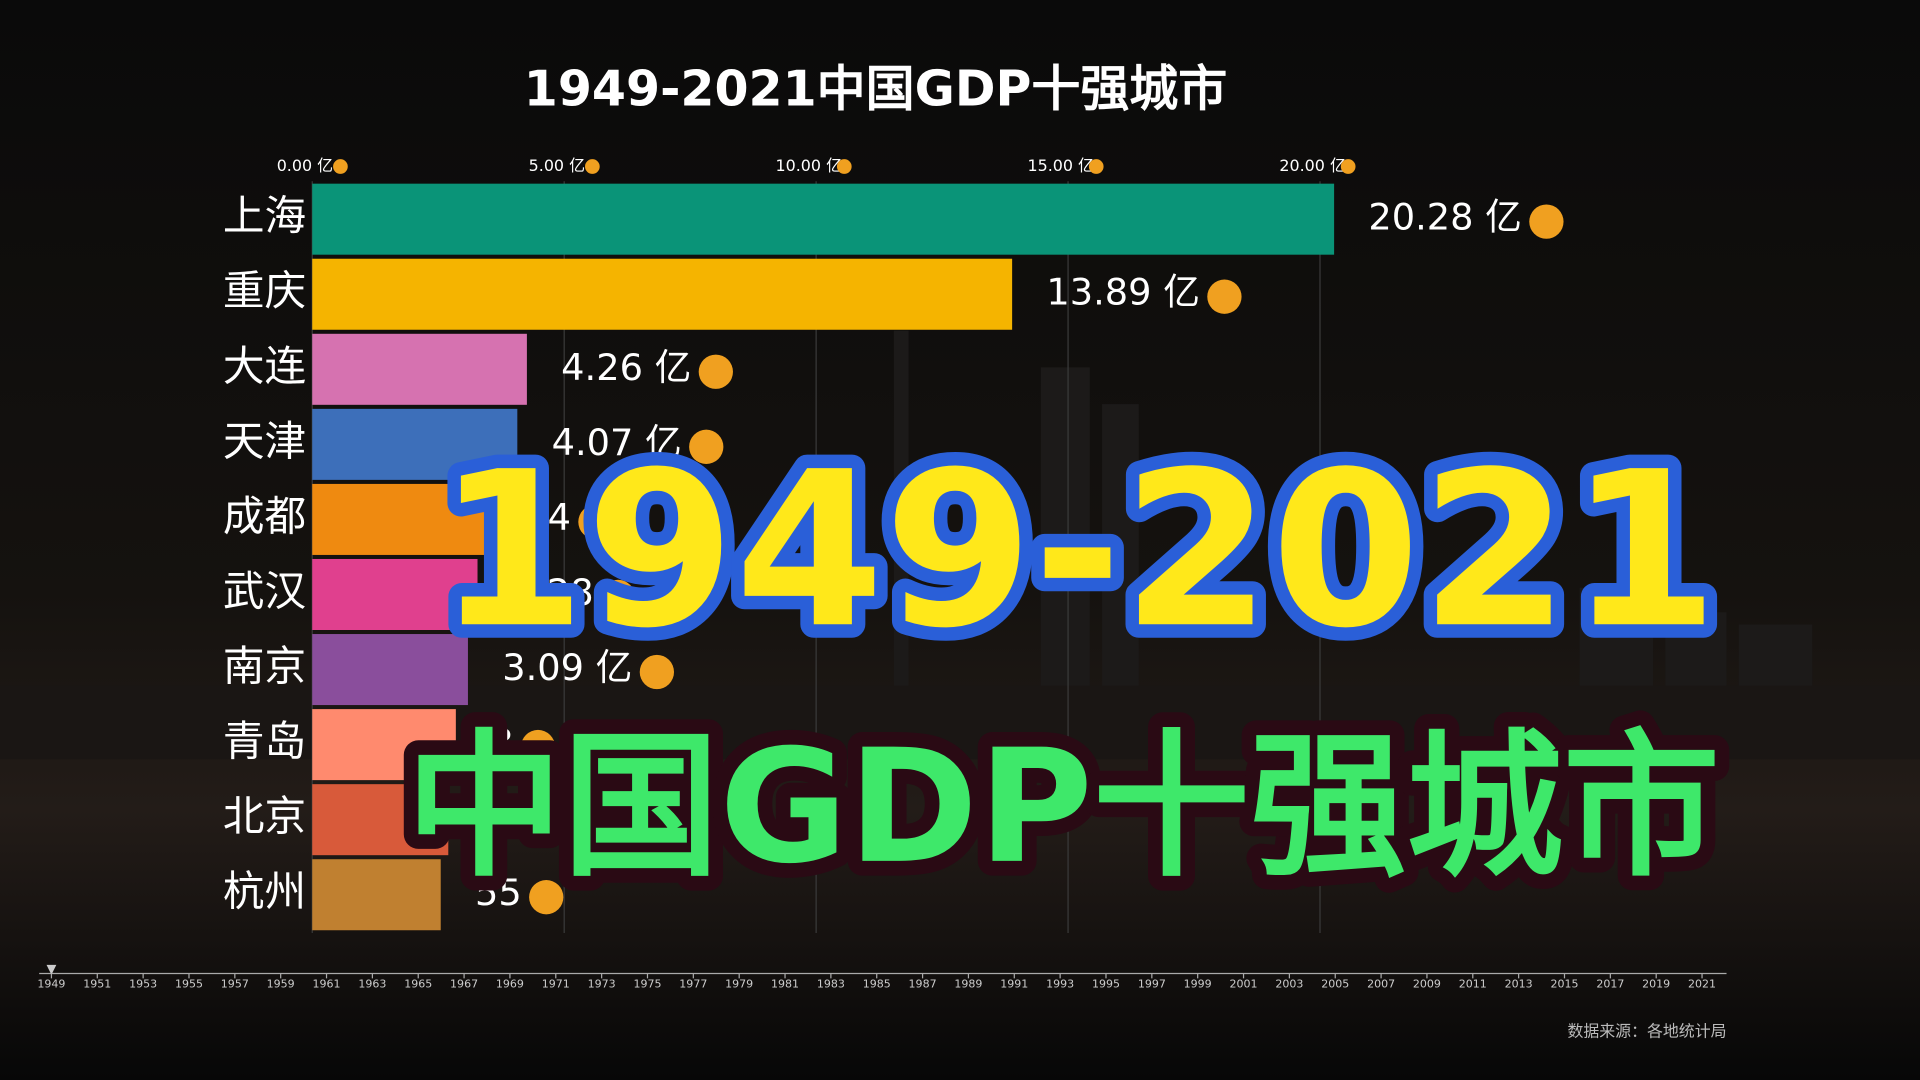 The width and height of the screenshot is (1920, 1080). What do you see at coordinates (305, 165) in the screenshot?
I see `x-tick-label: 0.00 亿` at bounding box center [305, 165].